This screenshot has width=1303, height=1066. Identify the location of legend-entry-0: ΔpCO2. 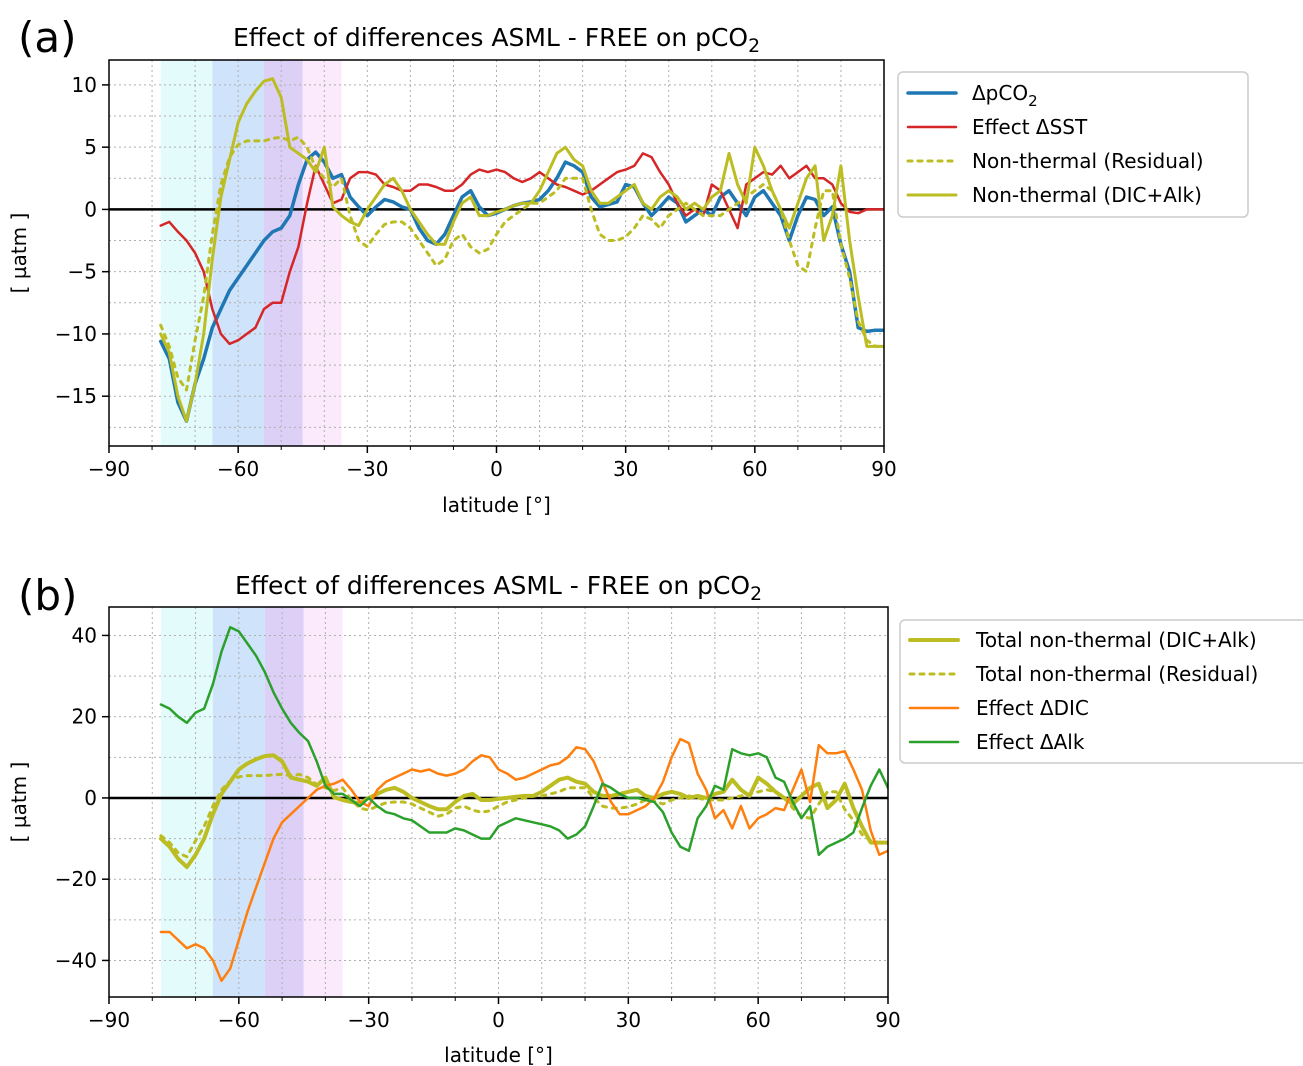
(1005, 95).